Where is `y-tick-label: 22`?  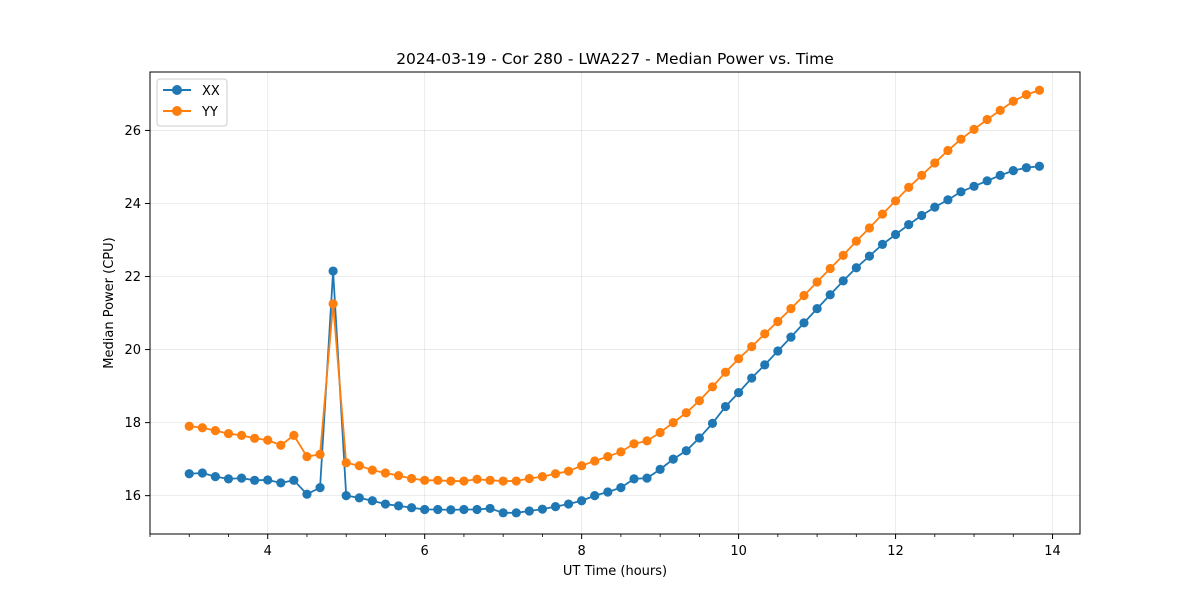
y-tick-label: 22 is located at coordinates (132, 277).